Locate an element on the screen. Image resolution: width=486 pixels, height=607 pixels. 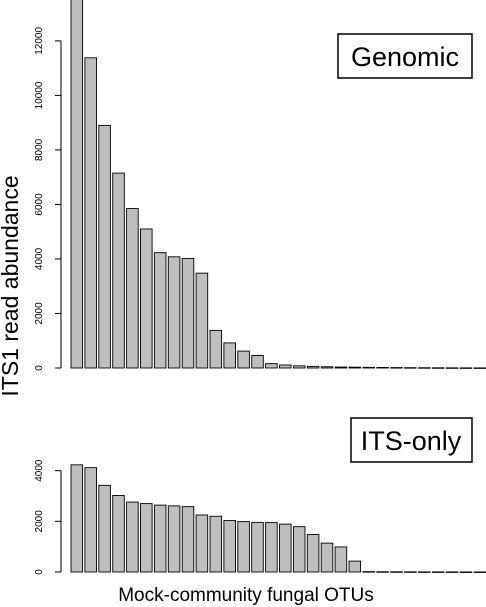
y-tick-label-genomic-10000: 10000 is located at coordinates (39, 95).